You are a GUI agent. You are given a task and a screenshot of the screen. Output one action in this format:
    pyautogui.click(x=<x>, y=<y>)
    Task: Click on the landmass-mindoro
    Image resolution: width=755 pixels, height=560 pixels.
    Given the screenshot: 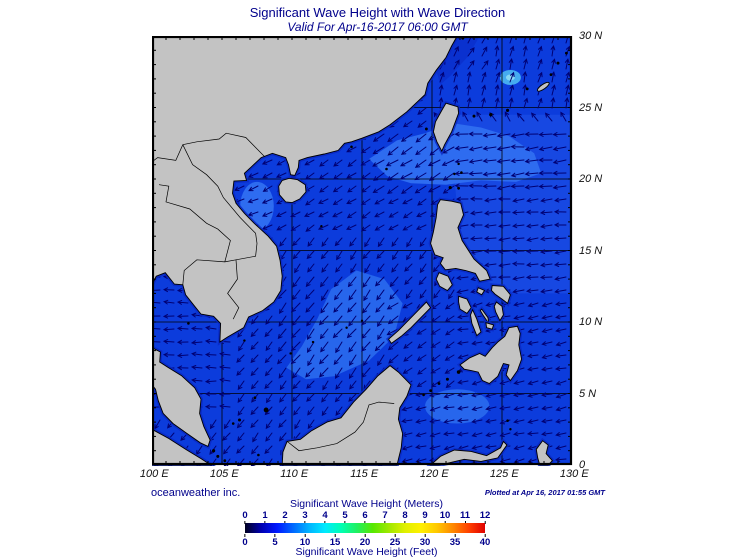 What is the action you would take?
    pyautogui.click(x=444, y=282)
    